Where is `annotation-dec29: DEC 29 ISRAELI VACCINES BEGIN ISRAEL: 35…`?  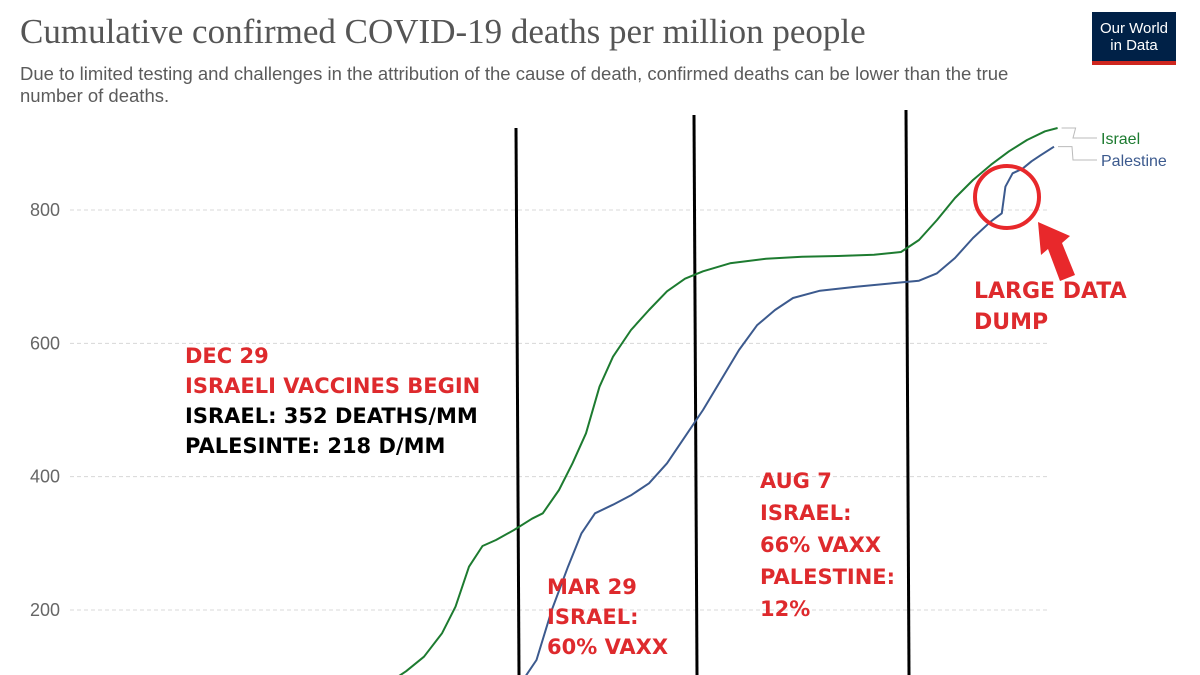 annotation-dec29: DEC 29 ISRAELI VACCINES BEGIN ISRAEL: 35… is located at coordinates (332, 401).